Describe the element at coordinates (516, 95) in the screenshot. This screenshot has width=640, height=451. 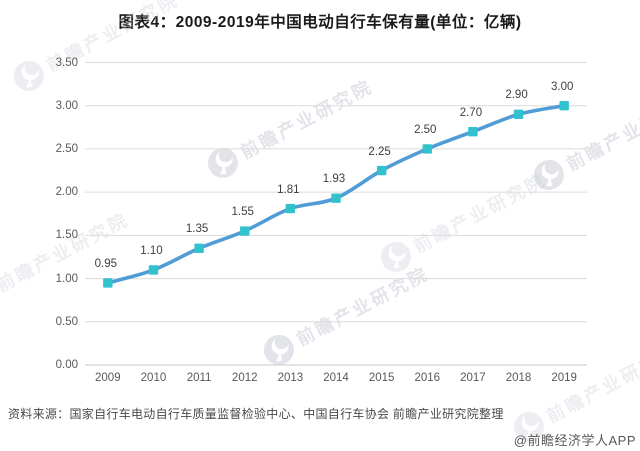
I see `data-point-label: 2.90` at that location.